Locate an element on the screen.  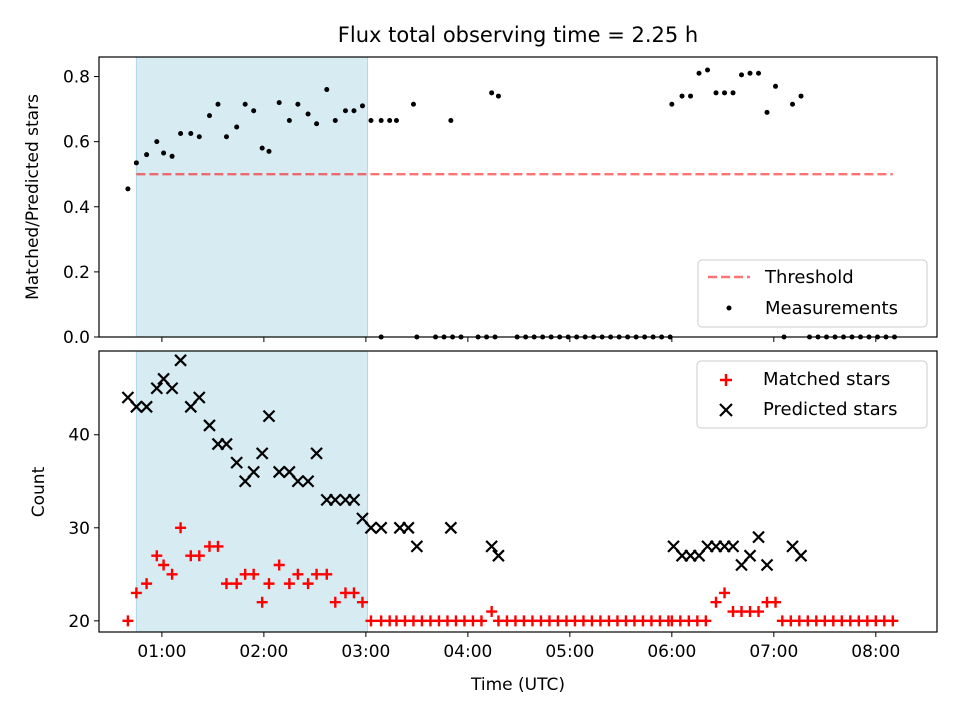
top-legend-box is located at coordinates (812, 293).